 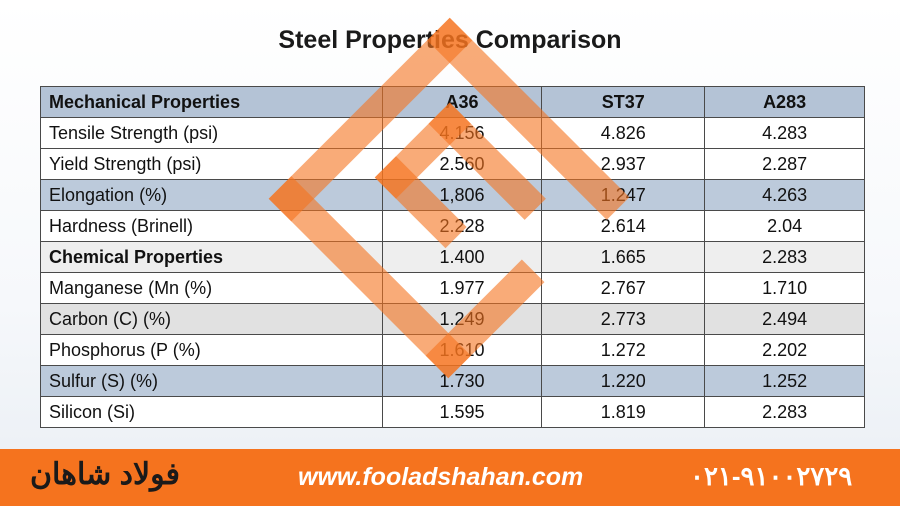 I want to click on header-mechanical-properties: Mechanical Properties, so click(x=211, y=102).